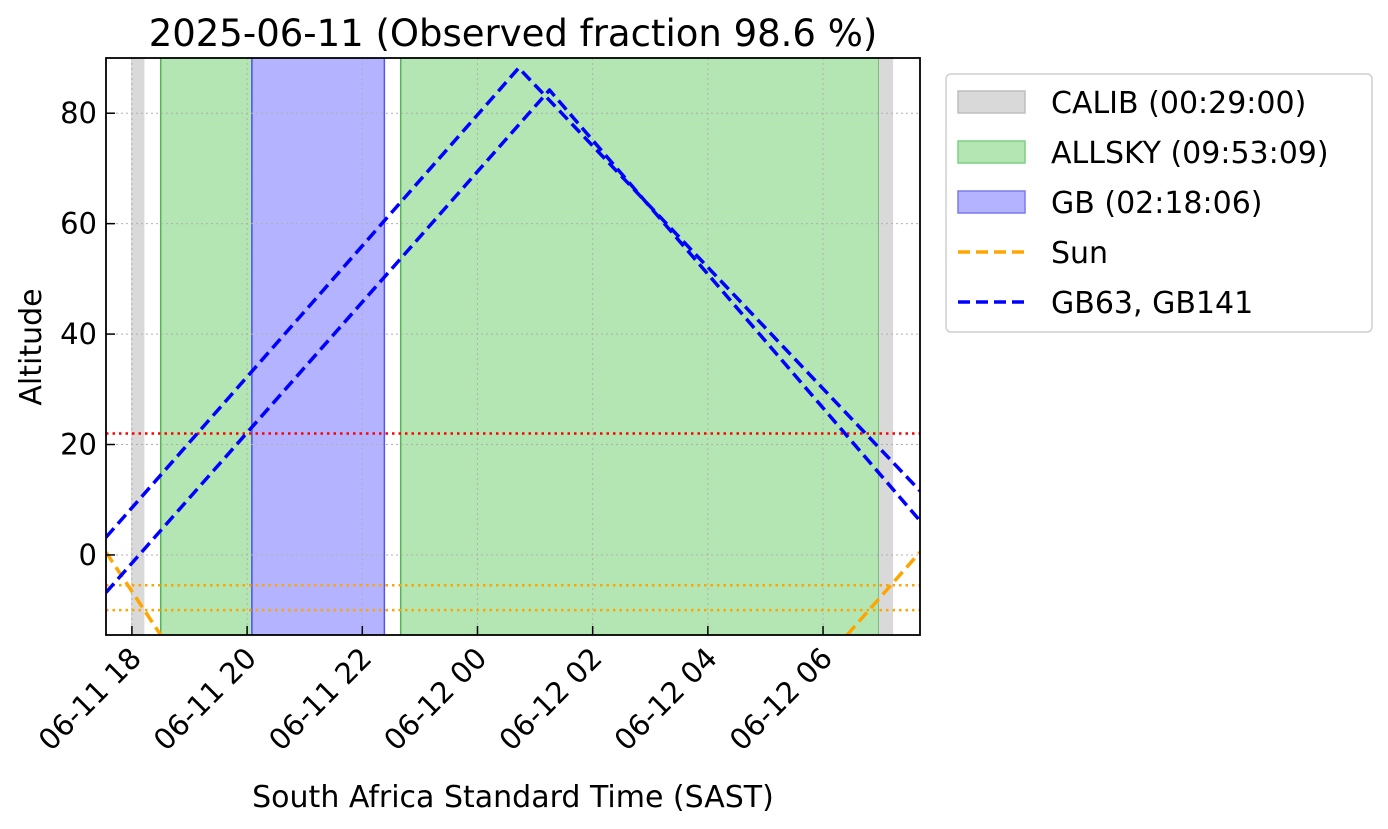 The height and width of the screenshot is (829, 1388). I want to click on chart-title: 2025-06-11 (Observed fraction 98.6 %), so click(513, 33).